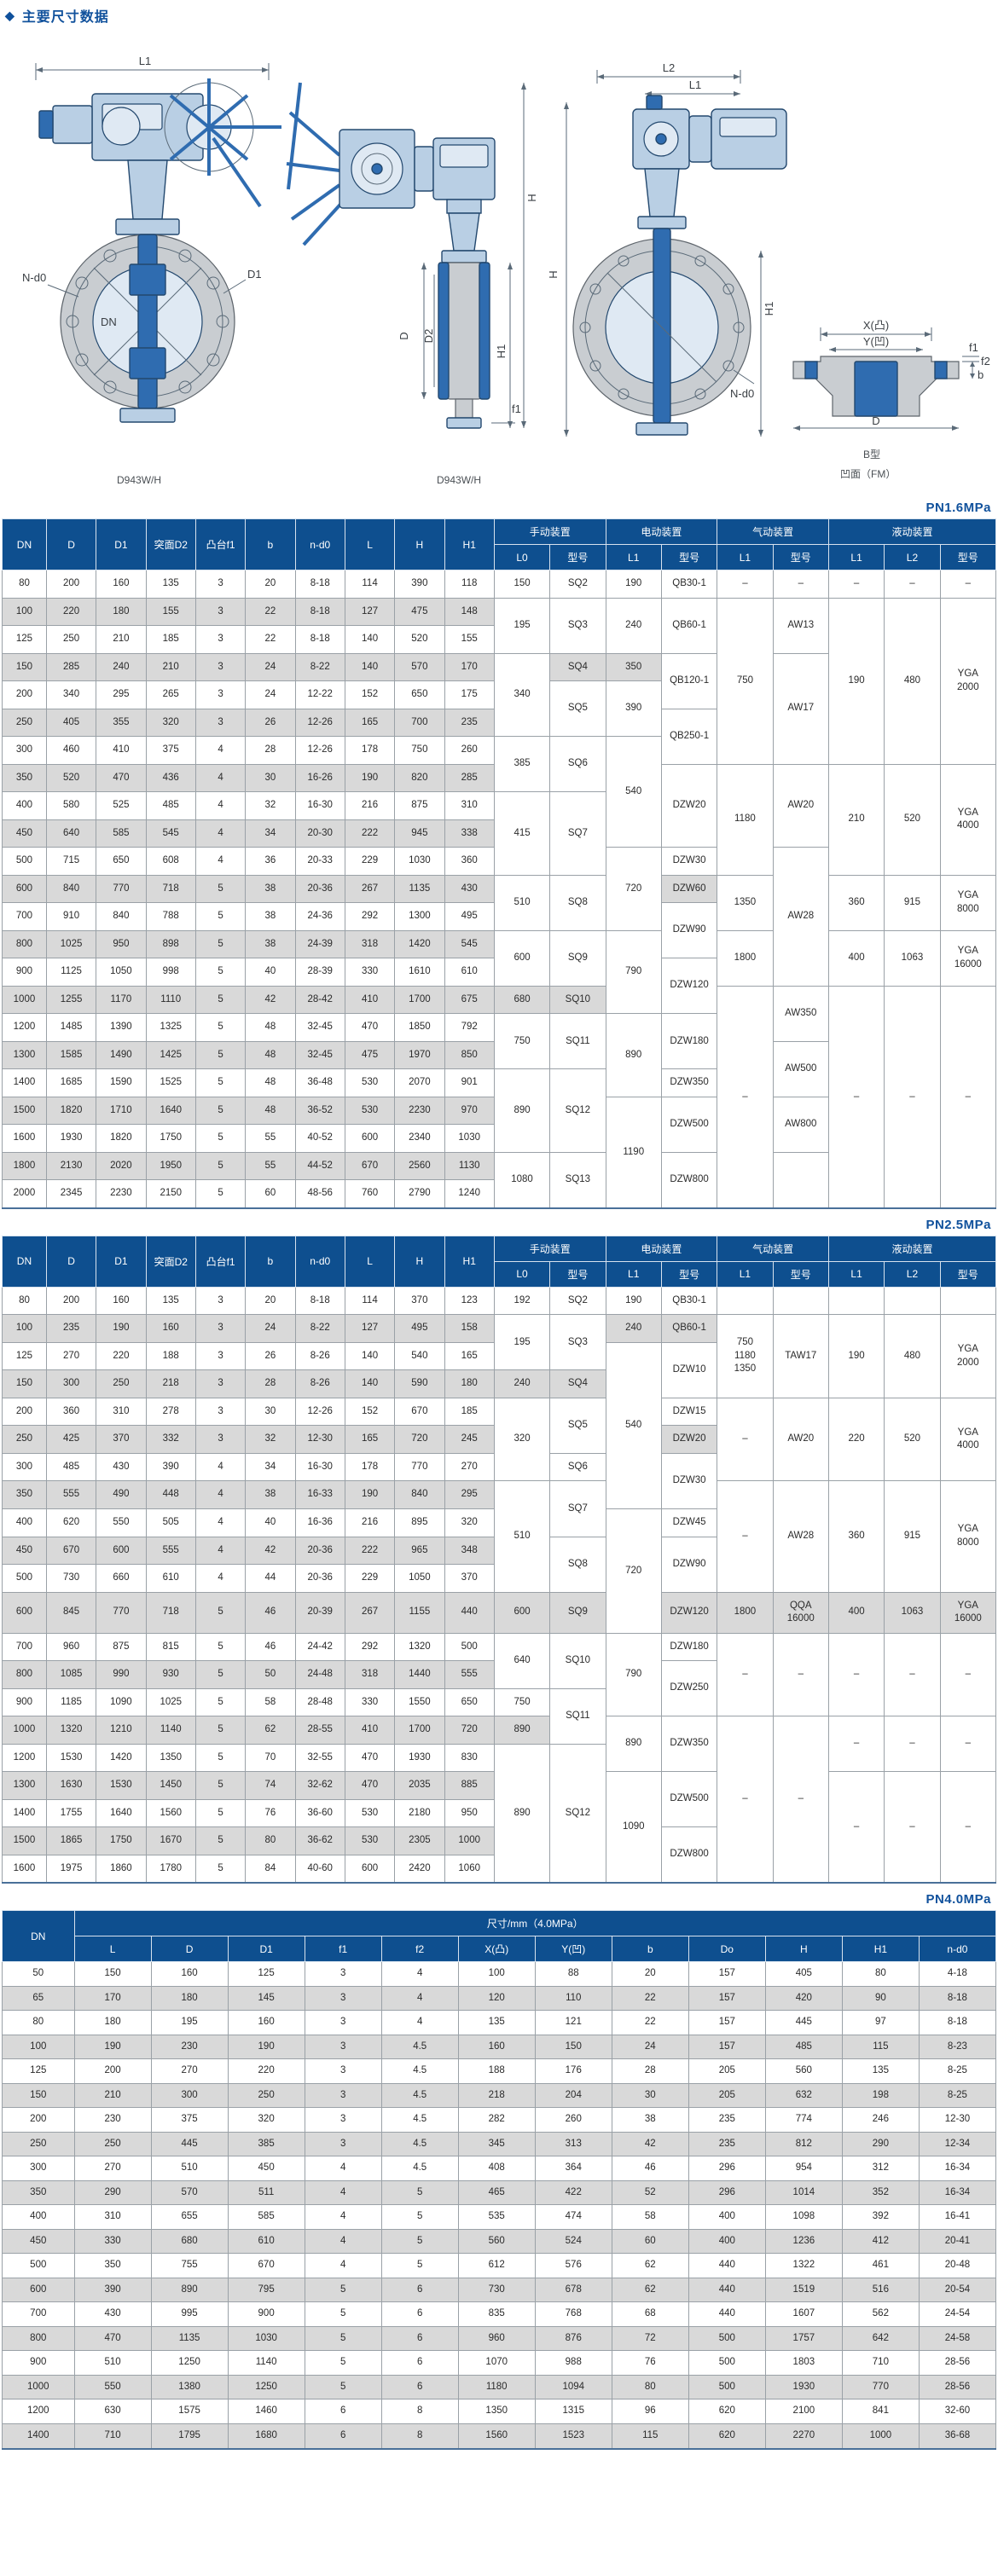 The height and width of the screenshot is (2576, 998). I want to click on table-cell: 475, so click(370, 1055).